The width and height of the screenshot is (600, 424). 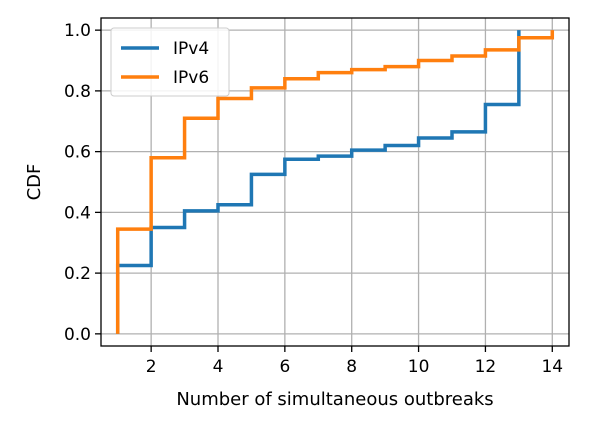 What do you see at coordinates (334, 399) in the screenshot?
I see `x-axis-label: Number of simultaneous outbreaks` at bounding box center [334, 399].